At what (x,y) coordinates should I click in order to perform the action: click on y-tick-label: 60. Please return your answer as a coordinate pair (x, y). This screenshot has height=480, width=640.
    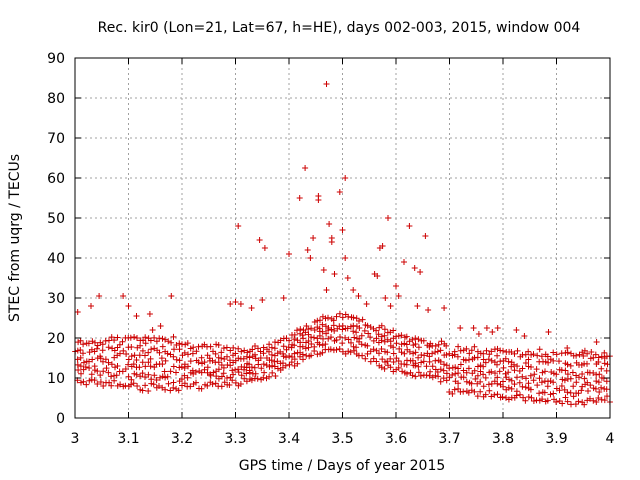
    Looking at the image, I should click on (56, 179).